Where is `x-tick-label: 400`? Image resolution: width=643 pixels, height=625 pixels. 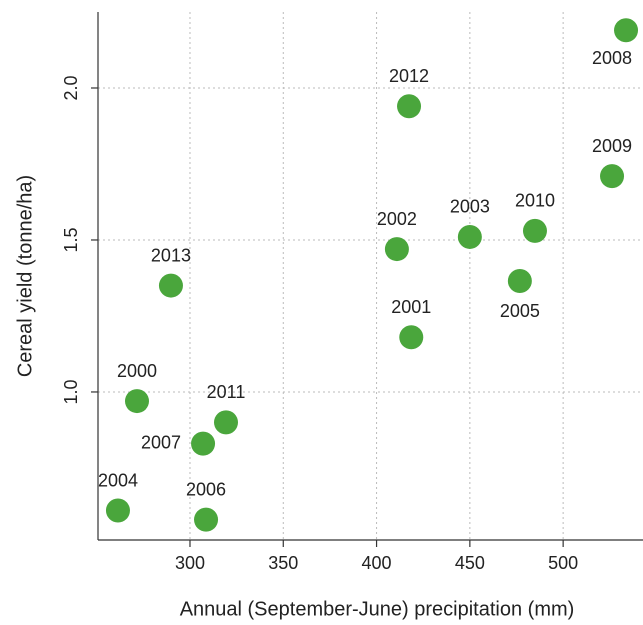 x-tick-label: 400 is located at coordinates (377, 563).